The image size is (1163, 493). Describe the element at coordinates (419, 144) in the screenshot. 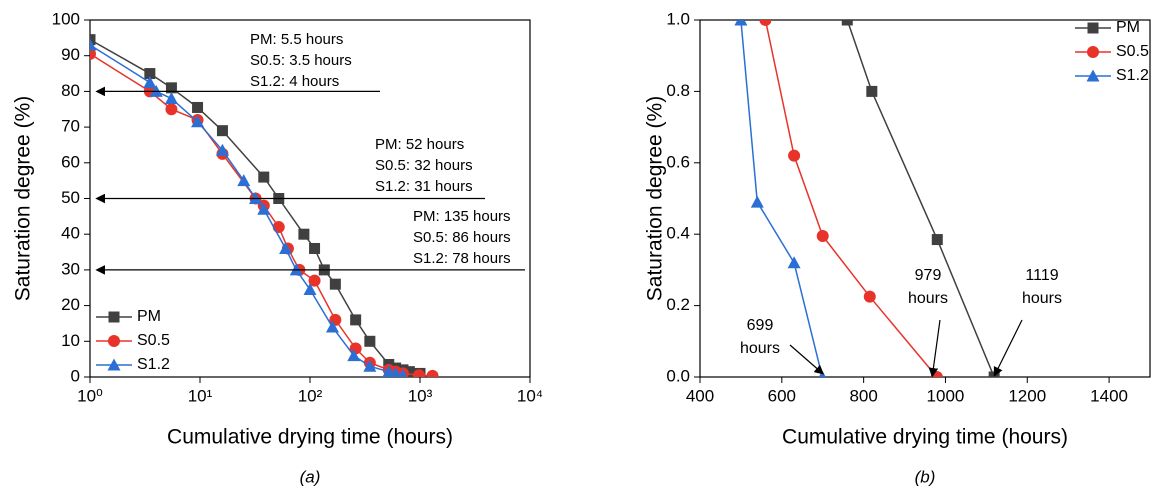

I see `annotation-text: PM: 52 hours` at that location.